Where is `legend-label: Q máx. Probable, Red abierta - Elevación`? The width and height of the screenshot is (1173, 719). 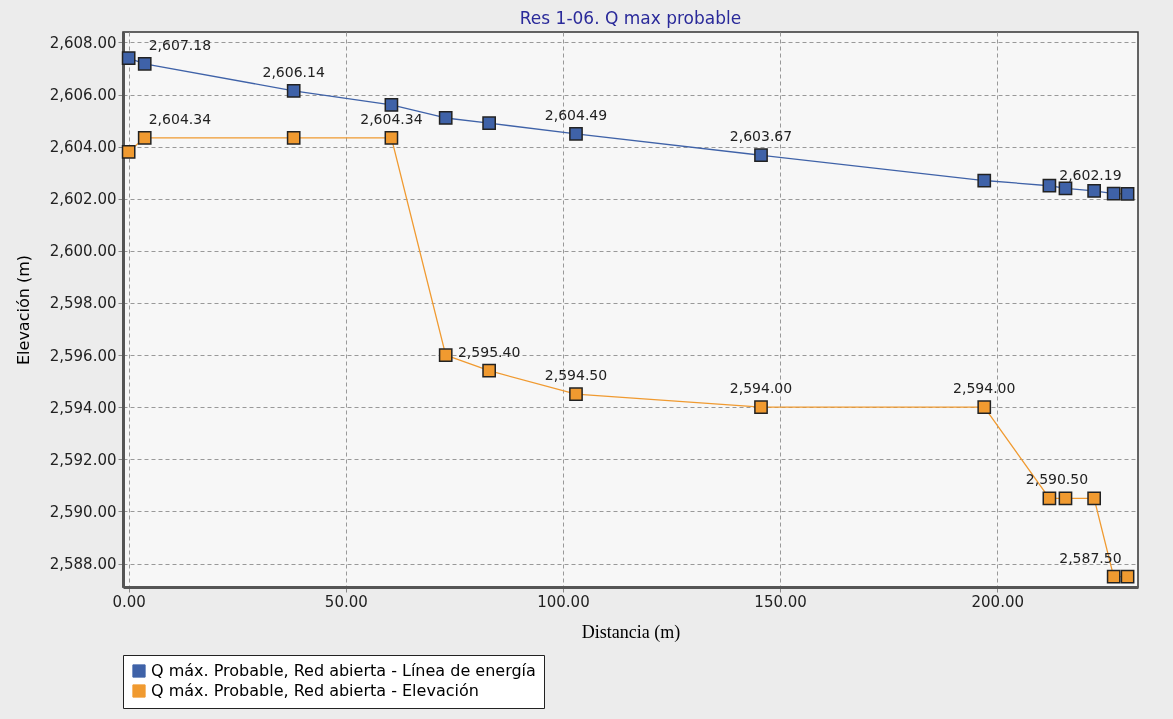
legend-label: Q máx. Probable, Red abierta - Elevación is located at coordinates (315, 690).